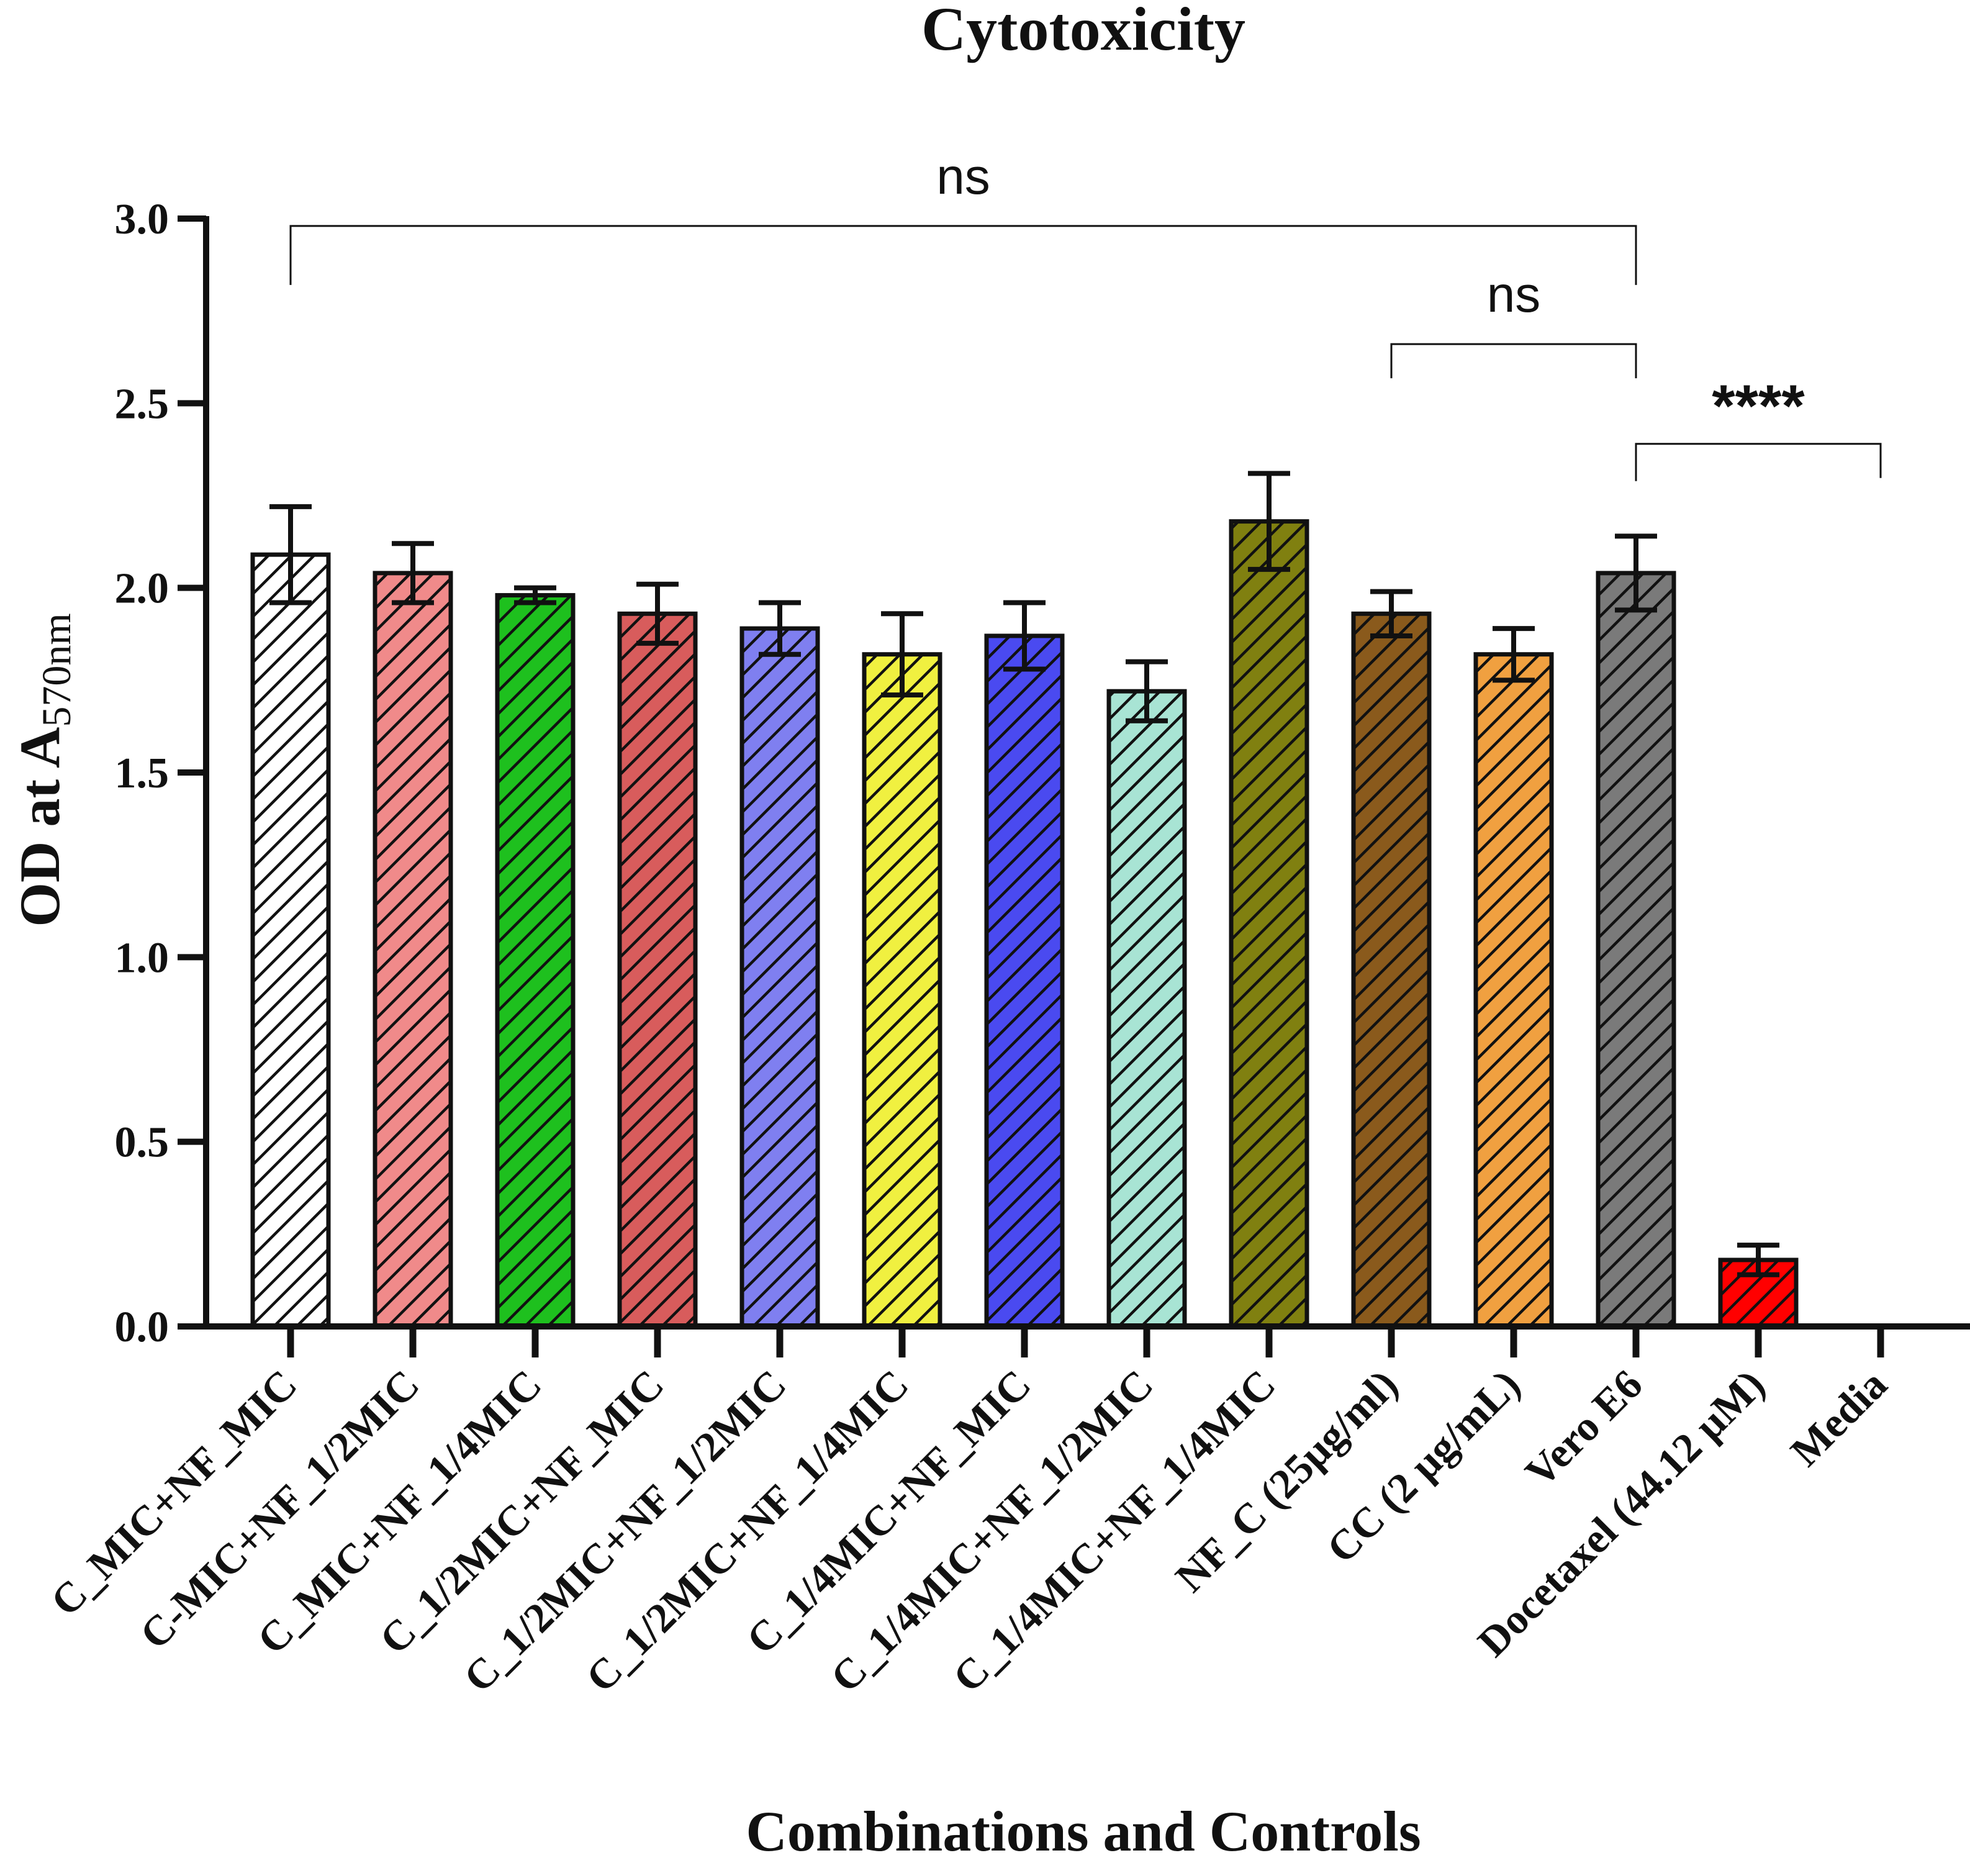 The width and height of the screenshot is (1970, 1876). Describe the element at coordinates (142, 958) in the screenshot. I see `y-tick-label: 1.0` at that location.